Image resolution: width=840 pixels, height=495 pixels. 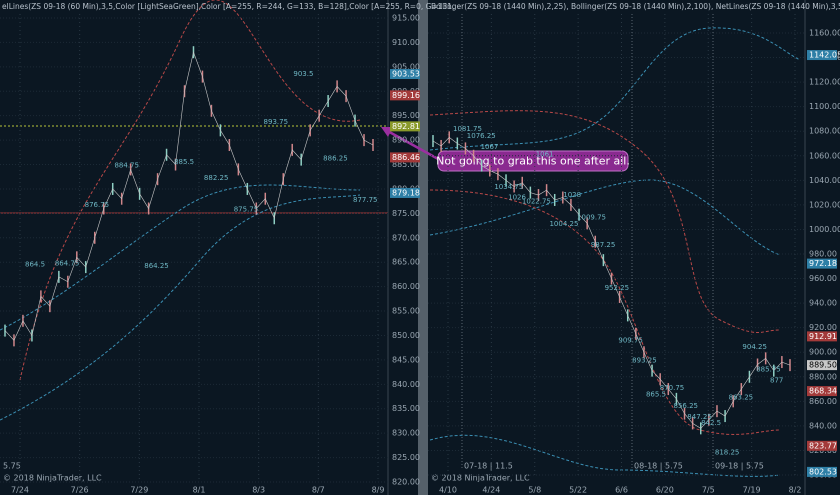 I want to click on level-label: 903.5, so click(x=303, y=74).